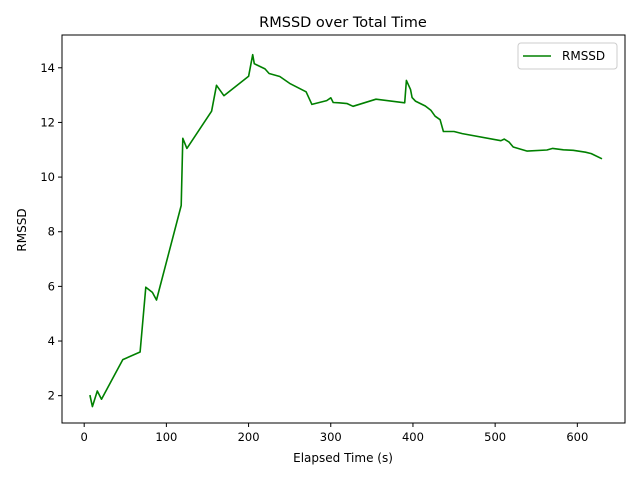 This screenshot has width=640, height=480. What do you see at coordinates (47, 122) in the screenshot?
I see `y-tick-label: 12` at bounding box center [47, 122].